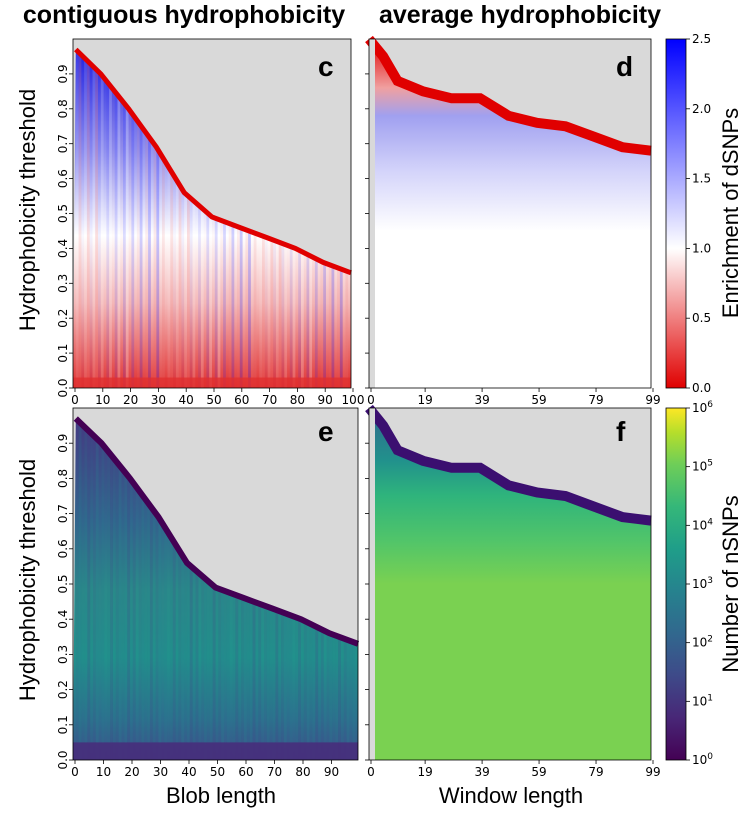 This screenshot has height=817, width=753. I want to click on x-tick-label: 60, so click(245, 772).